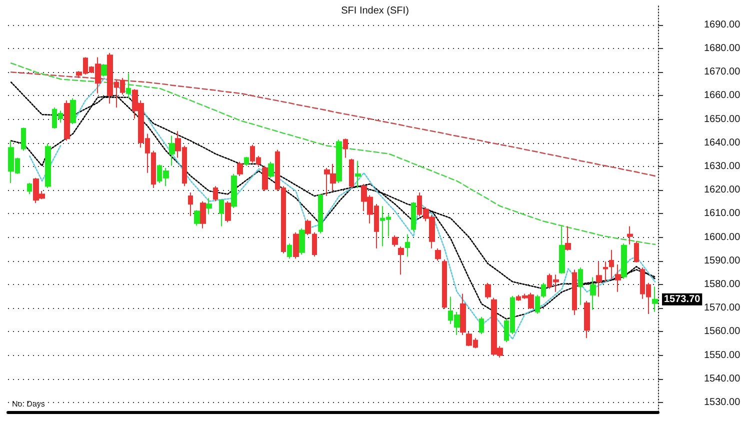  Describe the element at coordinates (722, 237) in the screenshot. I see `y-tick-label: 1600.00` at that location.